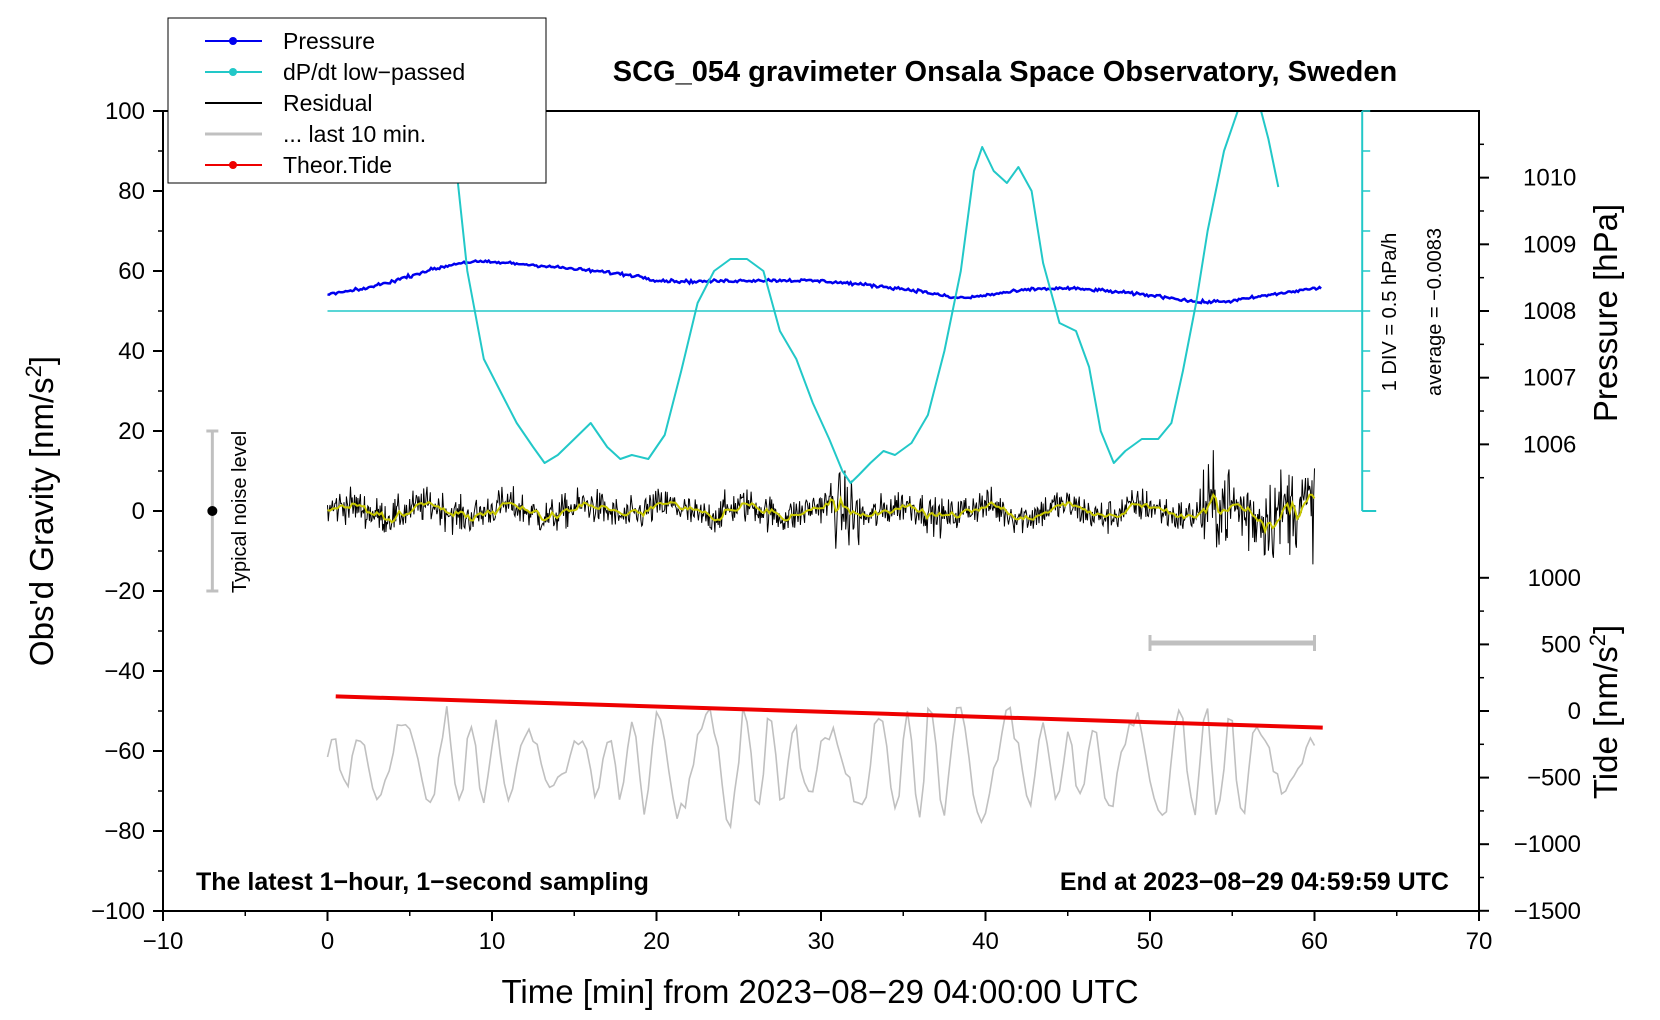 The image size is (1660, 1020). Describe the element at coordinates (1554, 578) in the screenshot. I see `tide-tick-label: 1000` at that location.